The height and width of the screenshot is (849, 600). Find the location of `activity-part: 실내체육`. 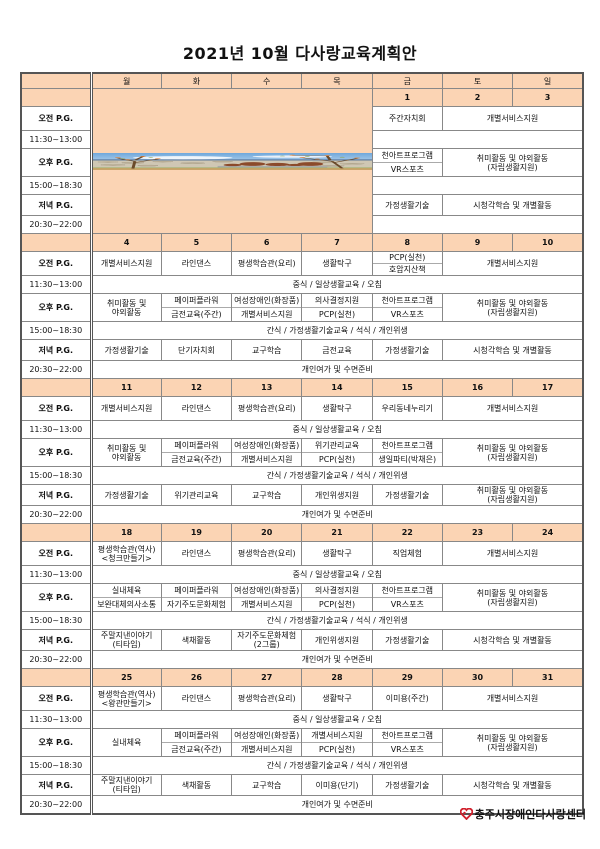

activity-part: 실내체육 is located at coordinates (126, 590).